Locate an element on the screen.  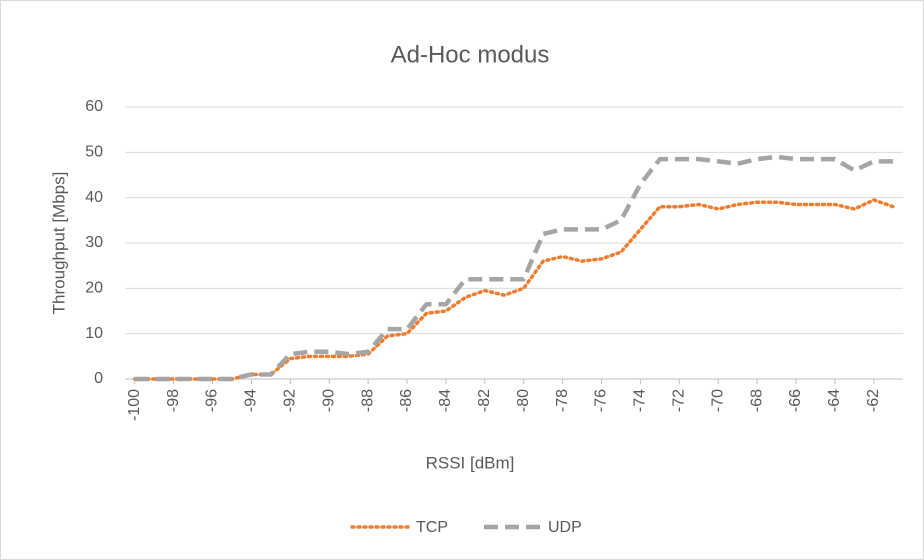
x-tick-label: -94 is located at coordinates (251, 400).